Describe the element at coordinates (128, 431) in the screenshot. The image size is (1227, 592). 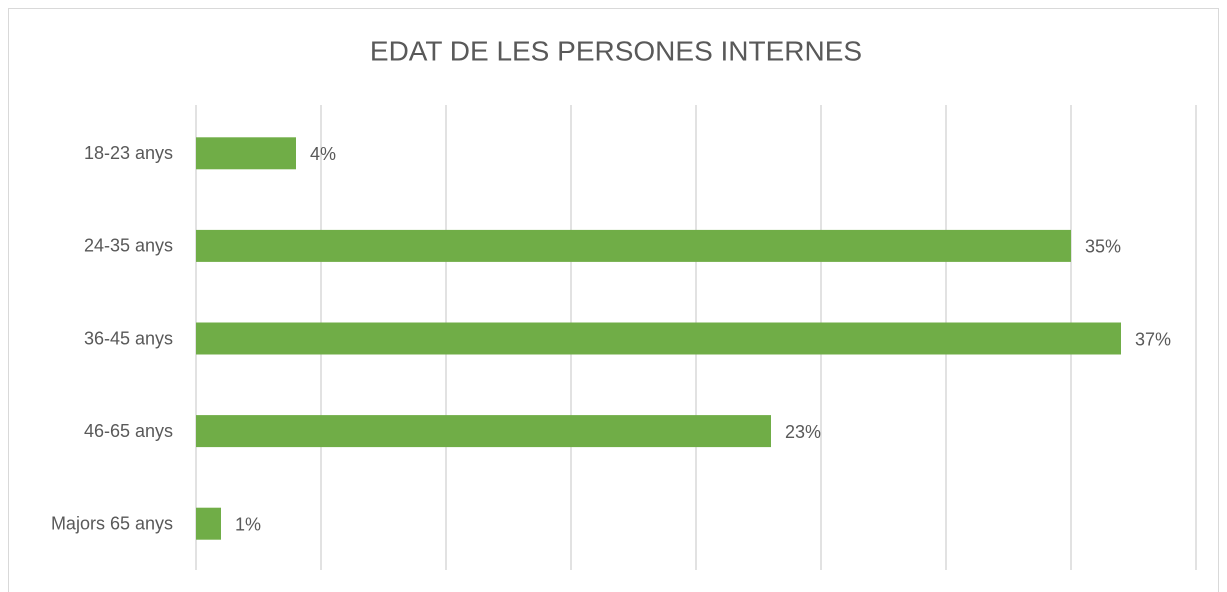
I see `y-tick-label: 46-65 anys` at that location.